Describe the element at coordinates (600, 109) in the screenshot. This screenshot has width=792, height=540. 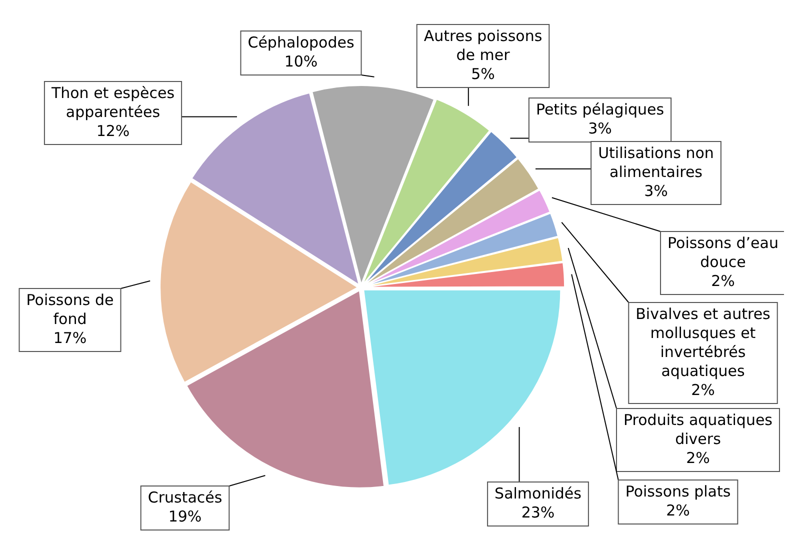
I see `slice-label: Petits pélagiques` at that location.